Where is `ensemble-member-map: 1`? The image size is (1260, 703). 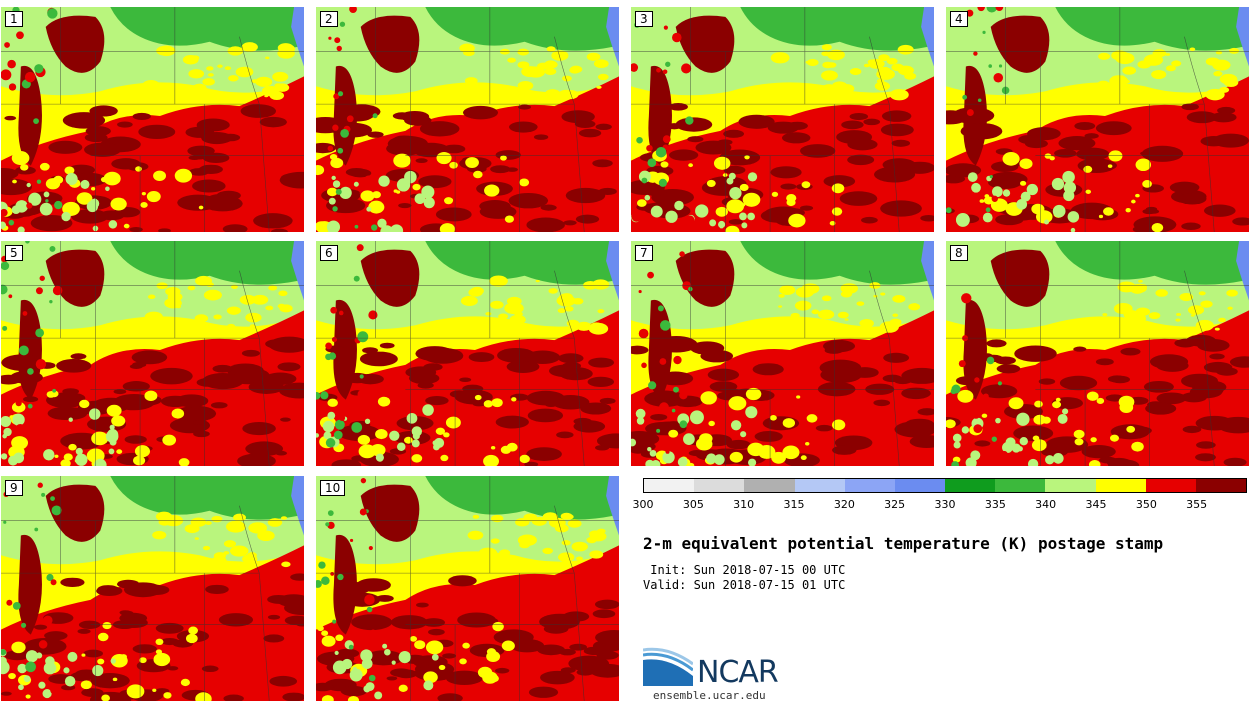
ensemble-member-map: 1 is located at coordinates (152, 119).